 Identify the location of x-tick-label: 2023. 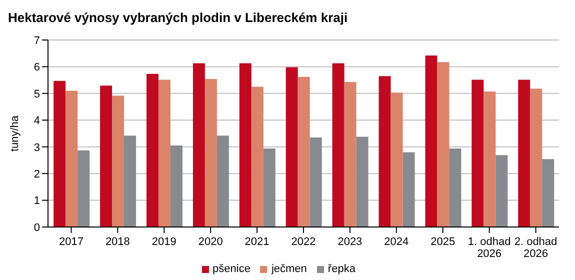
(350, 242).